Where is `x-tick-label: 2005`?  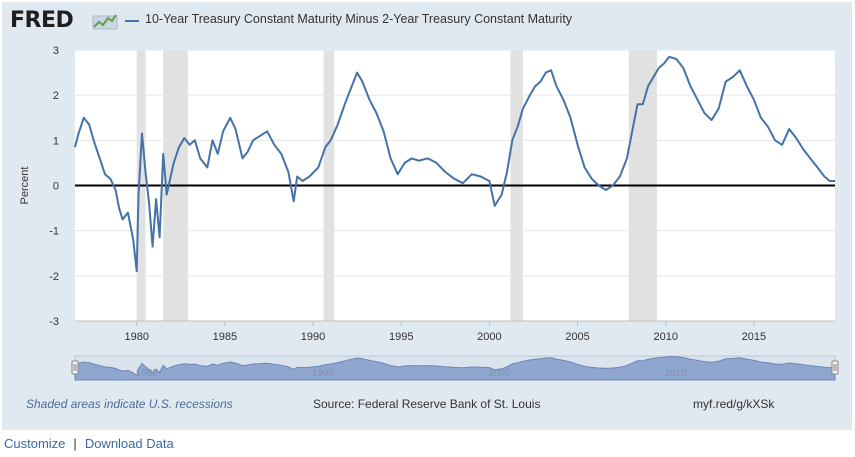
x-tick-label: 2005 is located at coordinates (577, 337).